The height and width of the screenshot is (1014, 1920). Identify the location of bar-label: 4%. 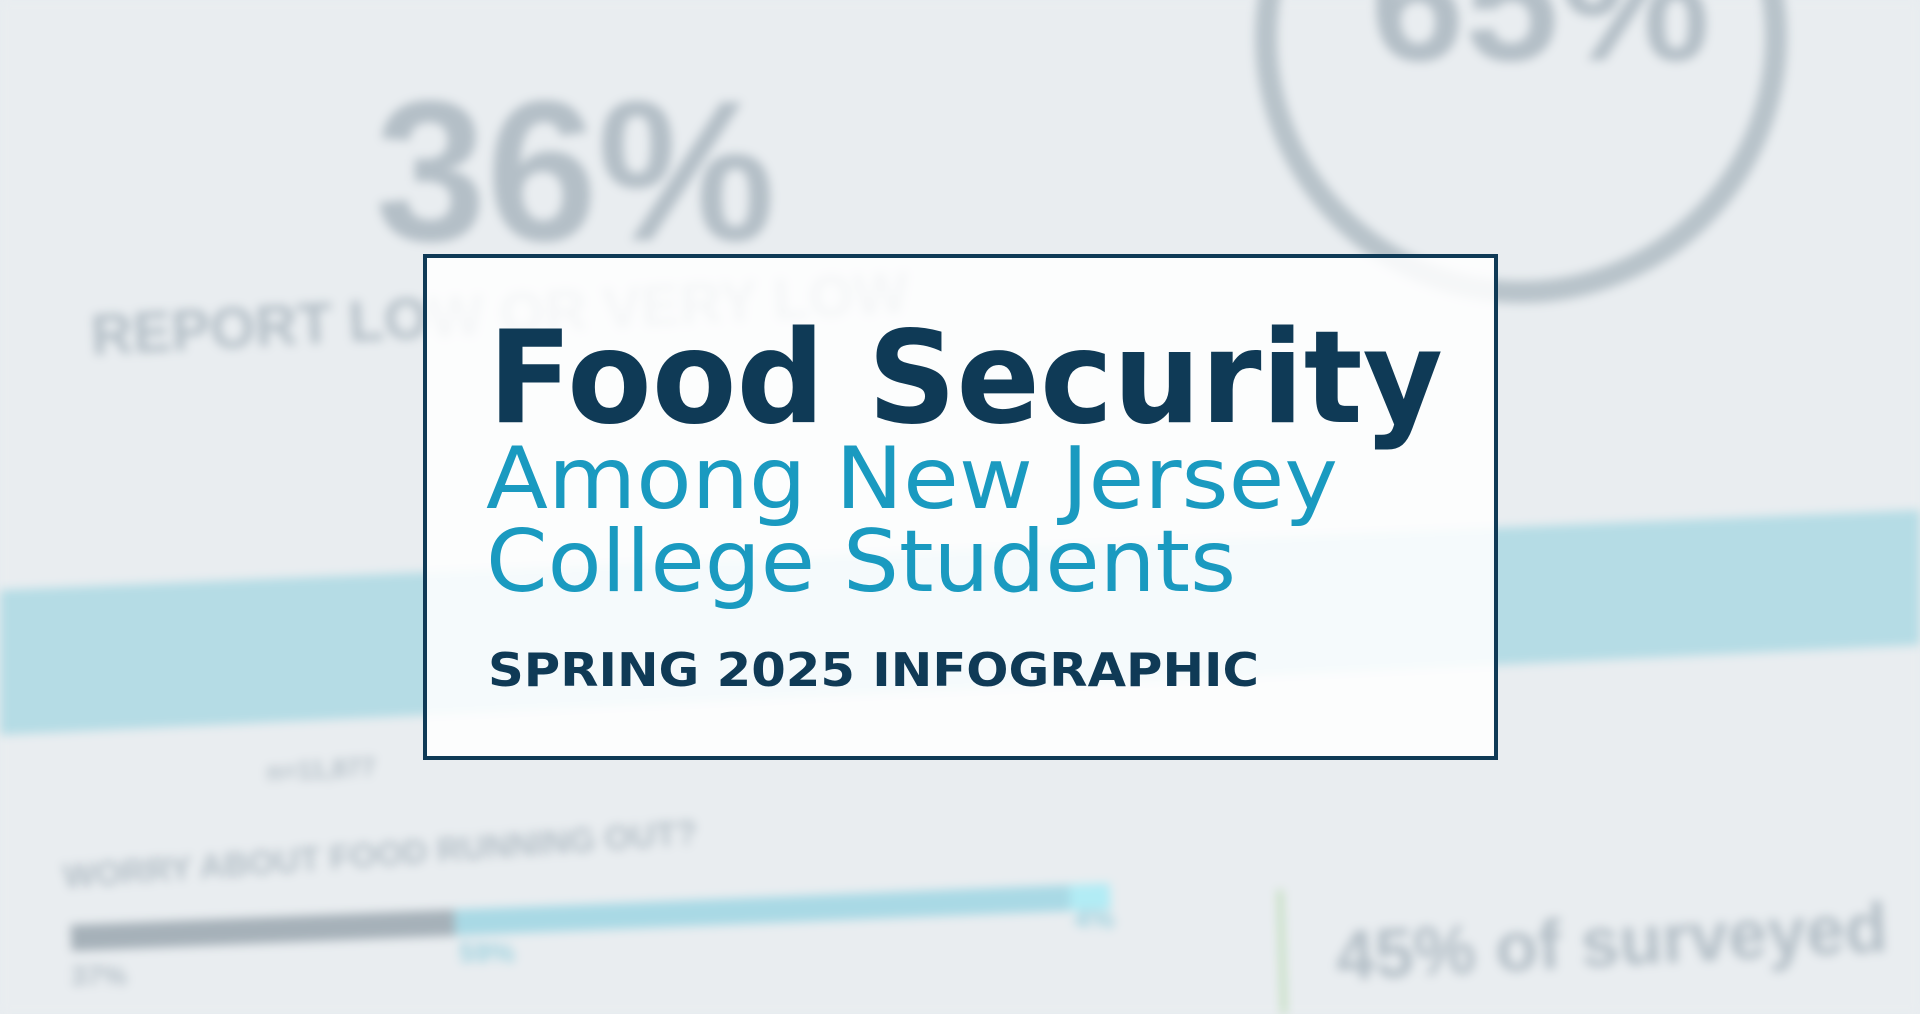
(1094, 918).